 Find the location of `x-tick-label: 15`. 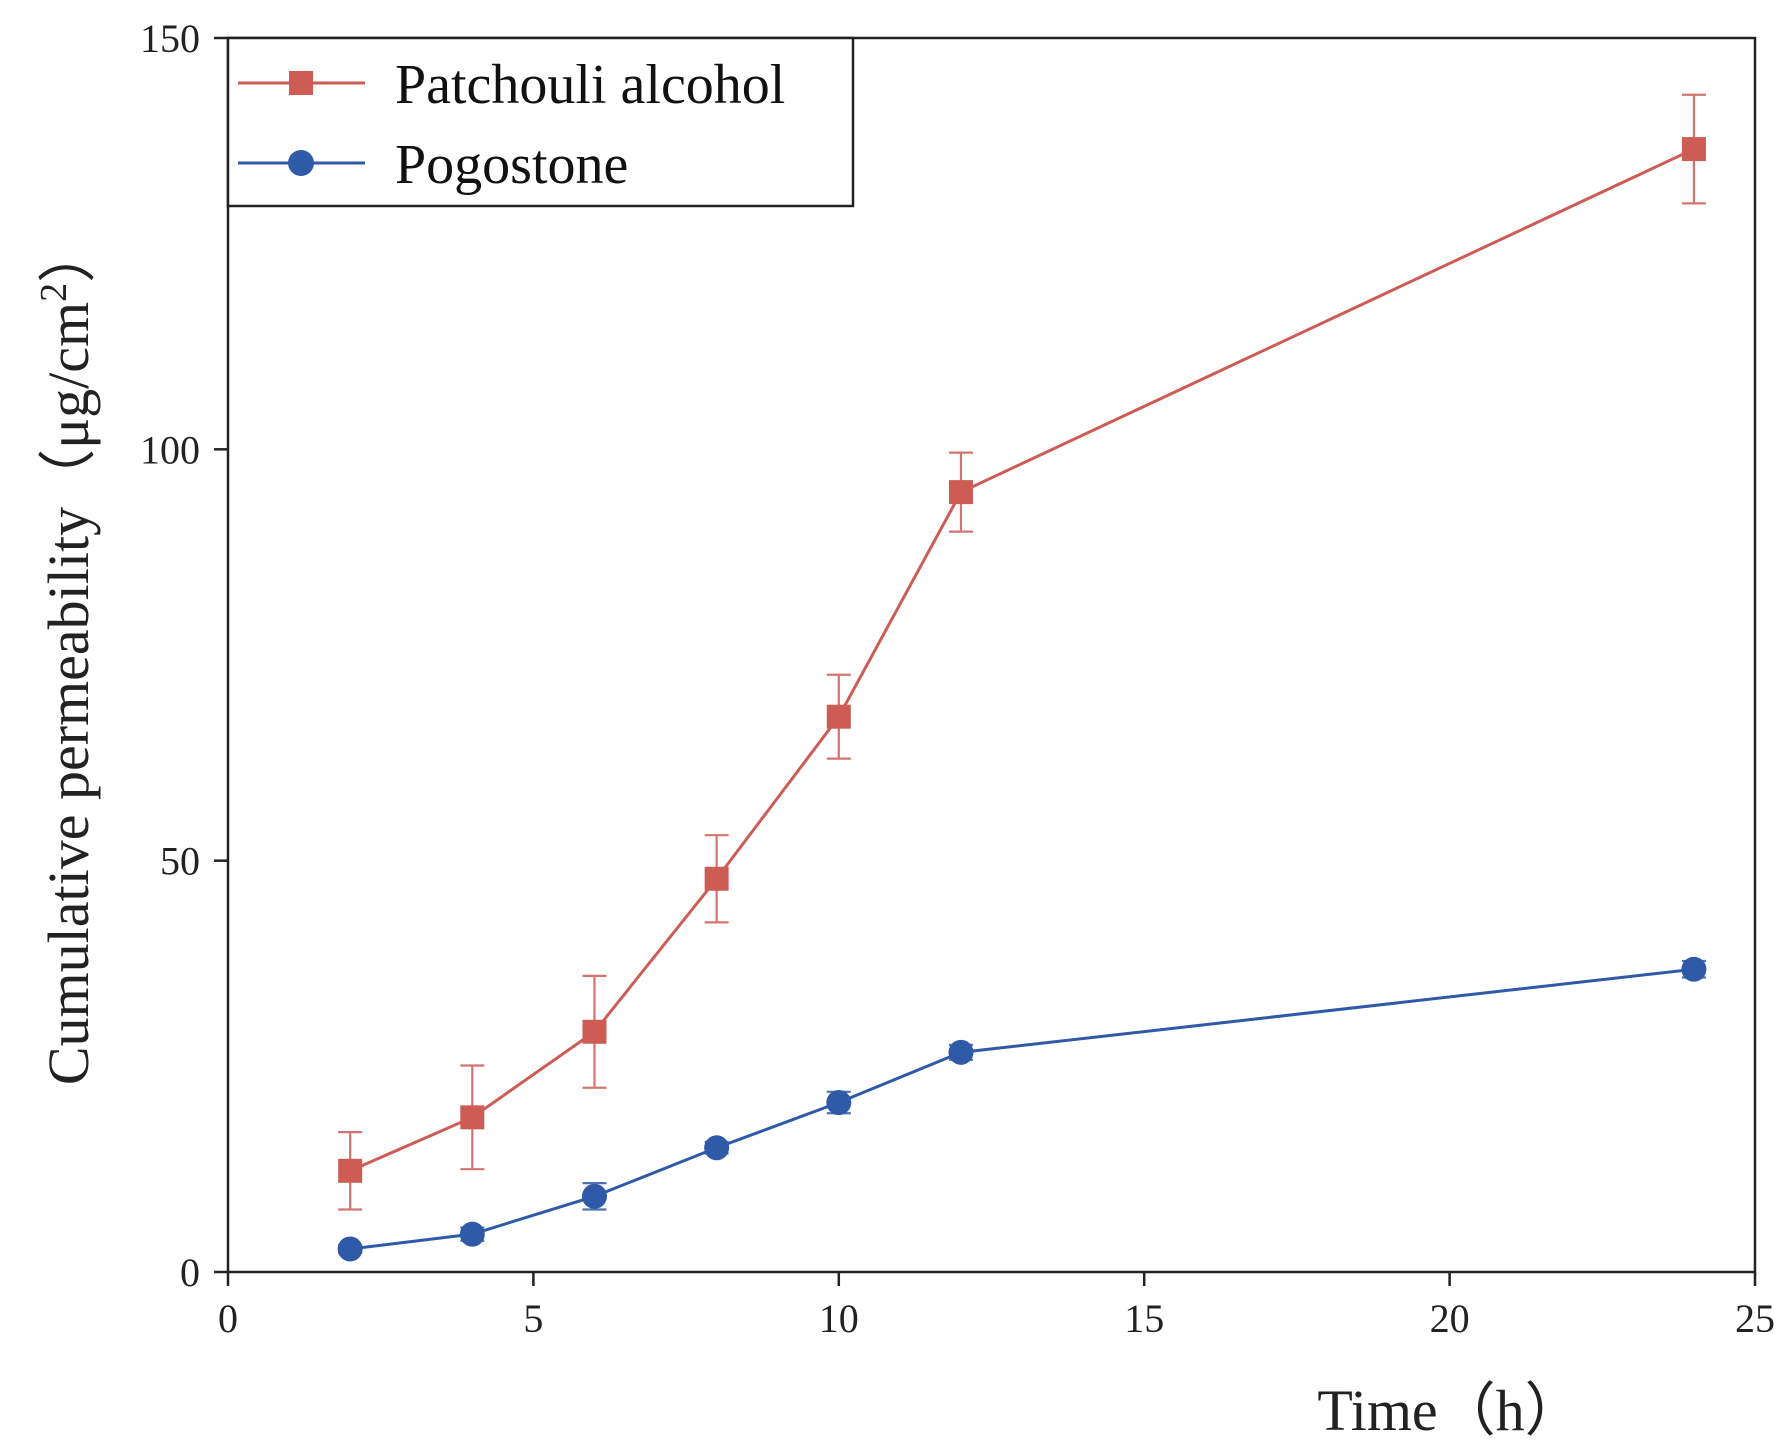

x-tick-label: 15 is located at coordinates (1144, 1318).